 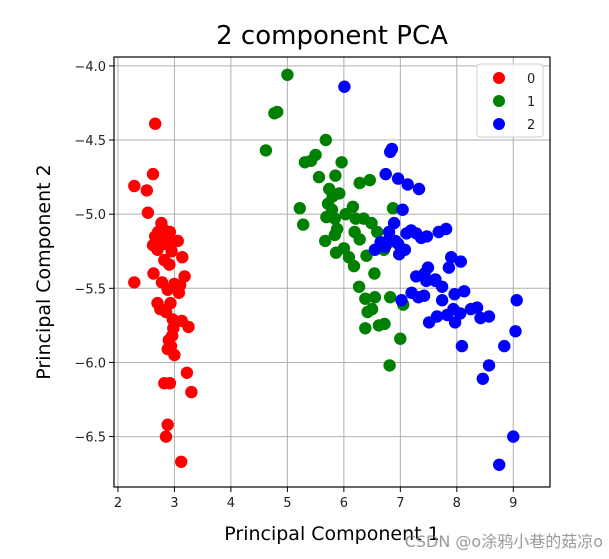 What do you see at coordinates (90, 141) in the screenshot?
I see `y-tick-label: −4.5` at bounding box center [90, 141].